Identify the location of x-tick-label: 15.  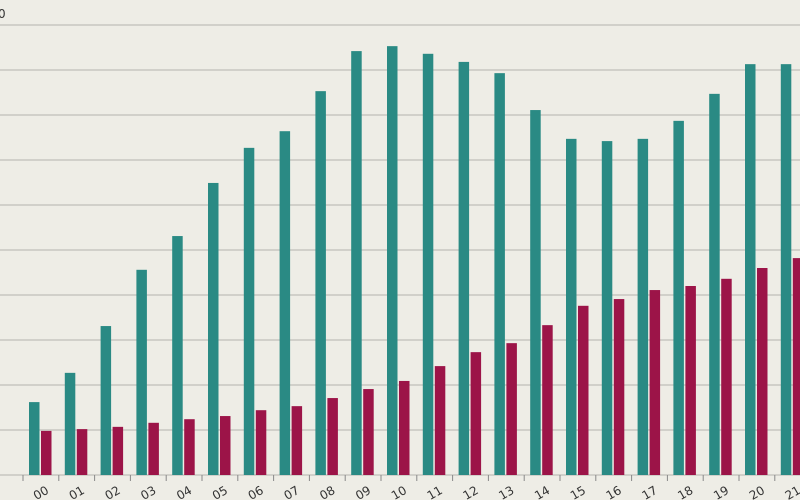
(578, 491).